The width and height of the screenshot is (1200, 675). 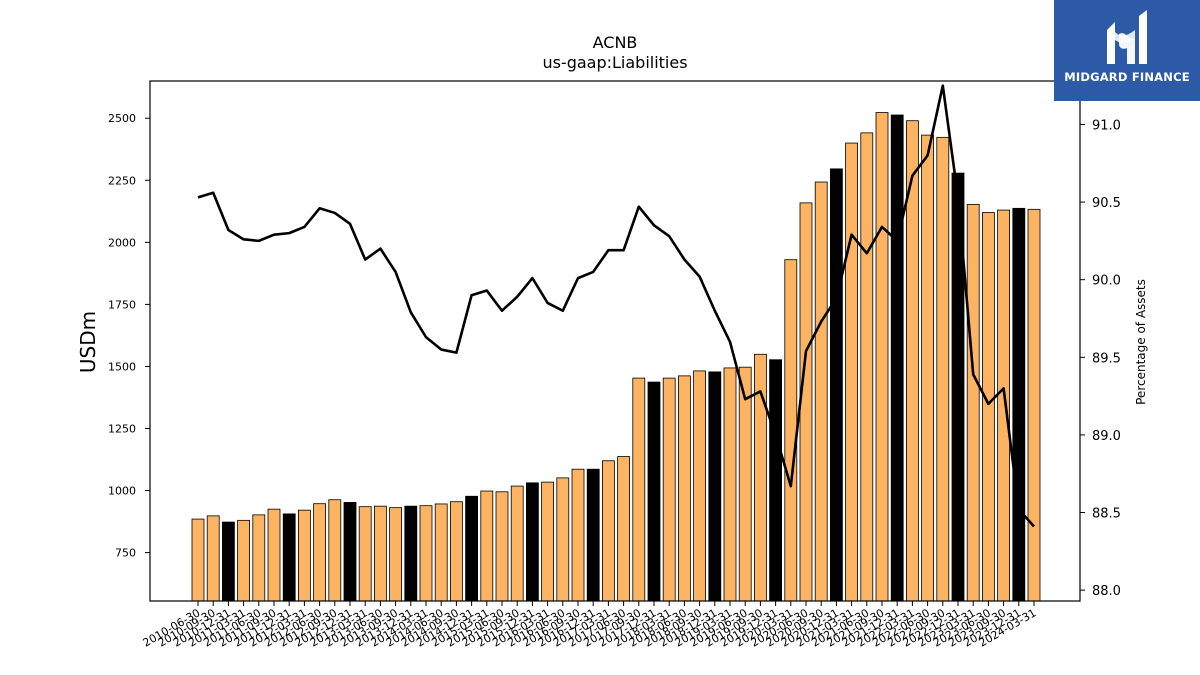 I want to click on y-axis-label: USDm, so click(x=88, y=342).